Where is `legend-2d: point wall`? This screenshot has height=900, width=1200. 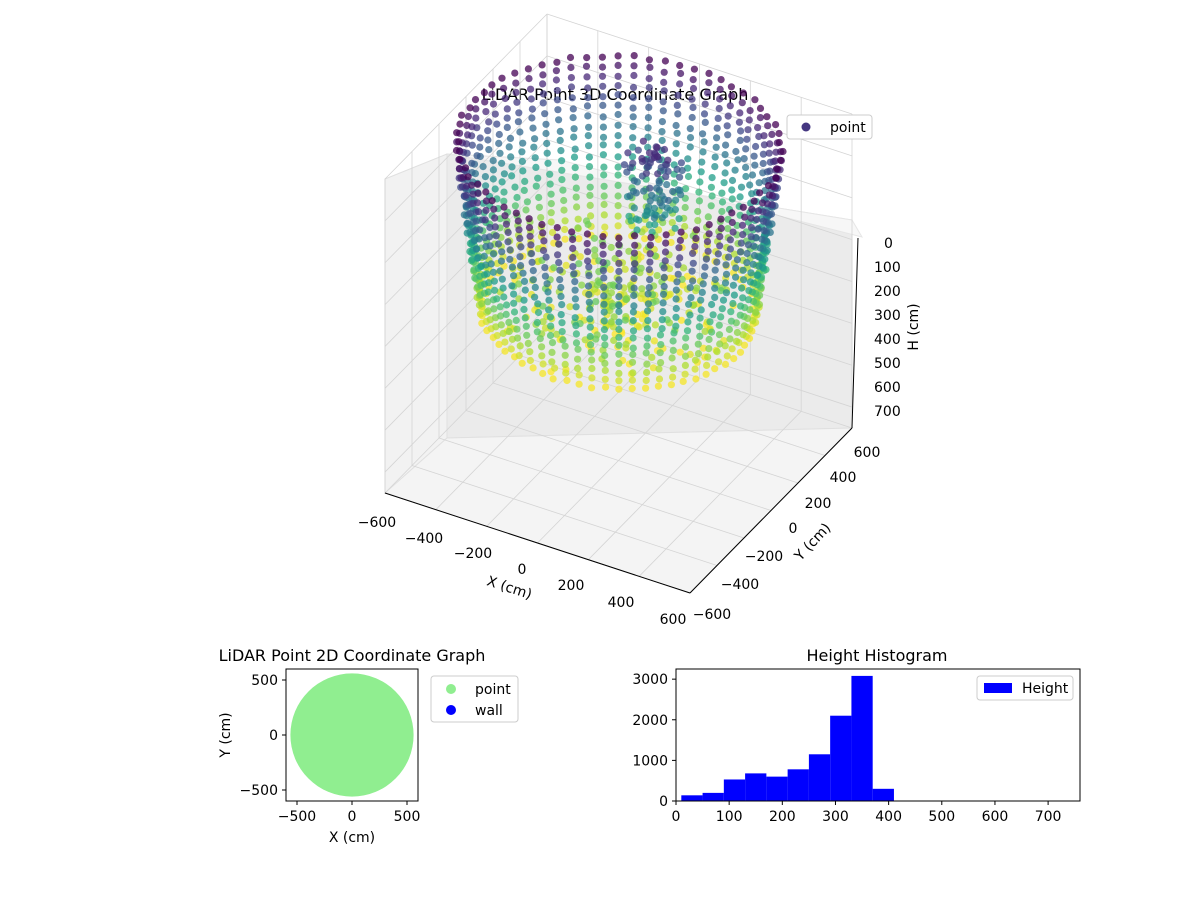
legend-2d: point wall is located at coordinates (474, 699).